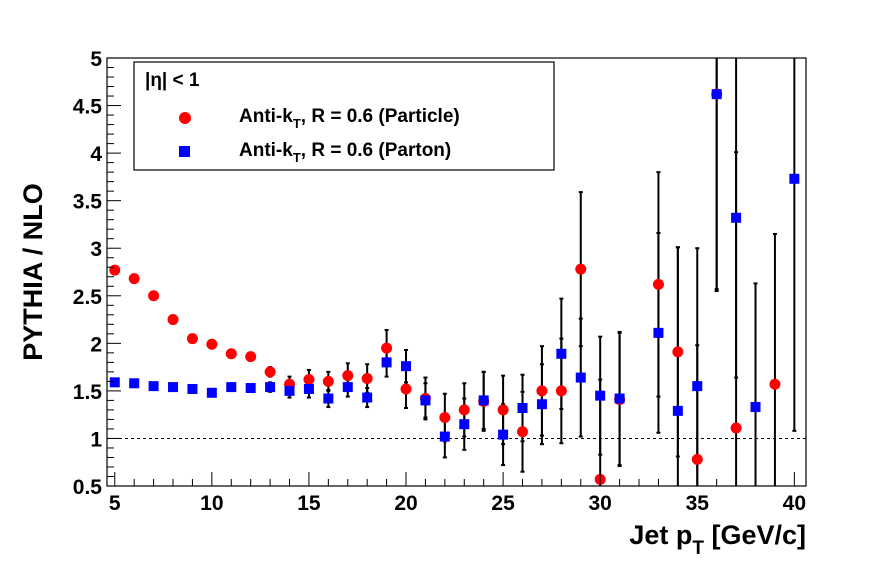 This screenshot has height=572, width=896. I want to click on y-axis-title: PYTHIA / NLO, so click(33, 272).